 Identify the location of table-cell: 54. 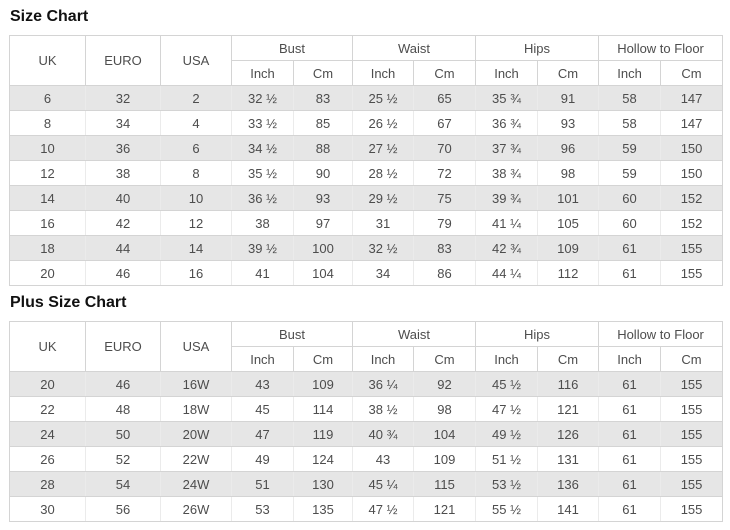
(123, 484).